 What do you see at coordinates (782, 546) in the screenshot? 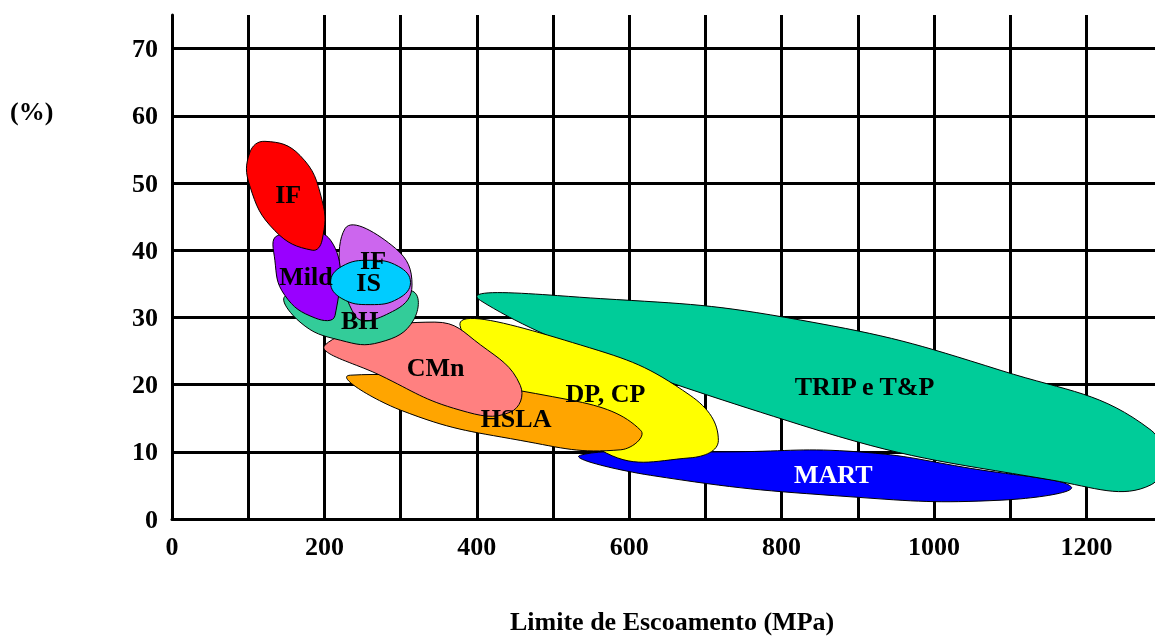
I see `x-tick-label: 800` at bounding box center [782, 546].